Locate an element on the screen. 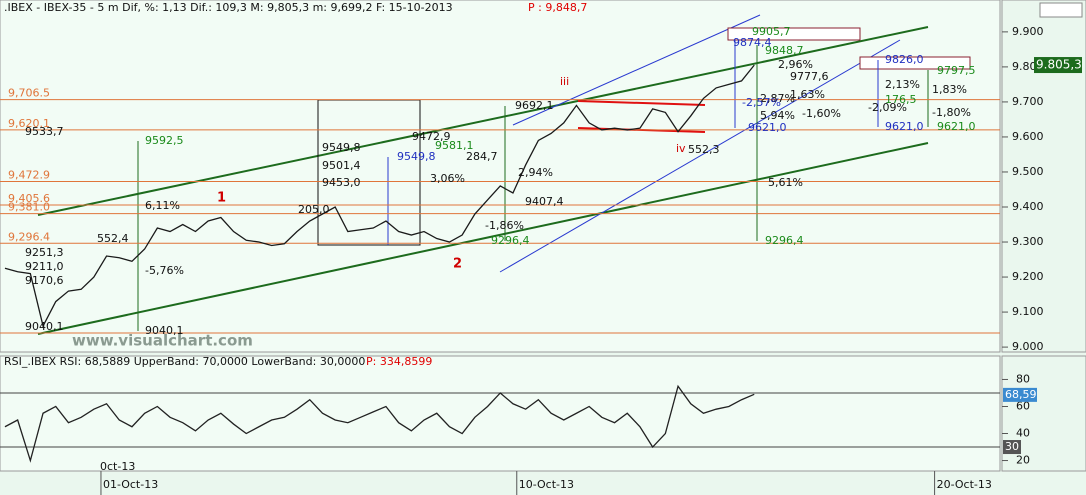 The width and height of the screenshot is (1086, 495). x-tick-label: 20-Oct-13 is located at coordinates (964, 484).